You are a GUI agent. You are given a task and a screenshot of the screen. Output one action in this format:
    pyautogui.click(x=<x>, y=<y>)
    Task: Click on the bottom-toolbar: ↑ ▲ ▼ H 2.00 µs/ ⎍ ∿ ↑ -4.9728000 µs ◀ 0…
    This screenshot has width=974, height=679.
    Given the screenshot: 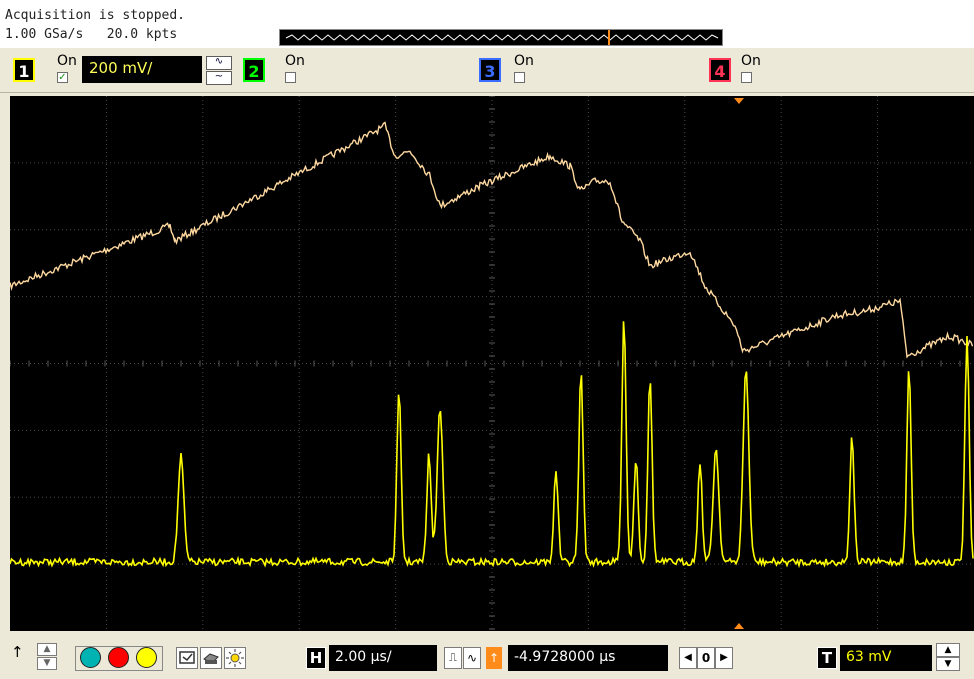 What is the action you would take?
    pyautogui.click(x=487, y=657)
    